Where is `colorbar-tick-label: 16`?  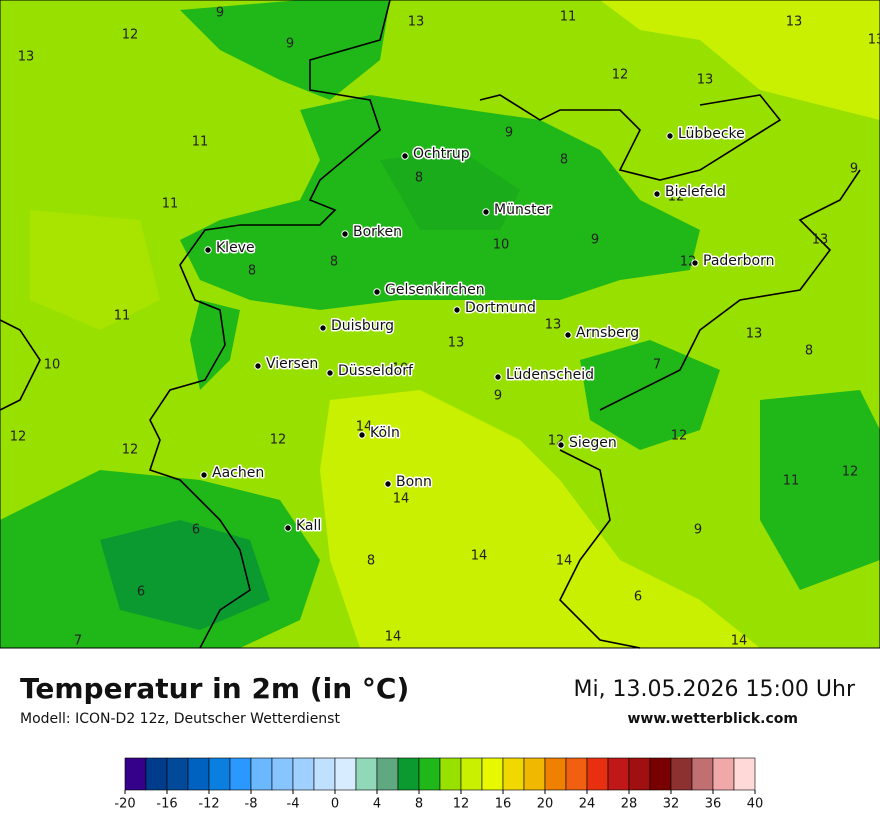 colorbar-tick-label: 16 is located at coordinates (503, 804).